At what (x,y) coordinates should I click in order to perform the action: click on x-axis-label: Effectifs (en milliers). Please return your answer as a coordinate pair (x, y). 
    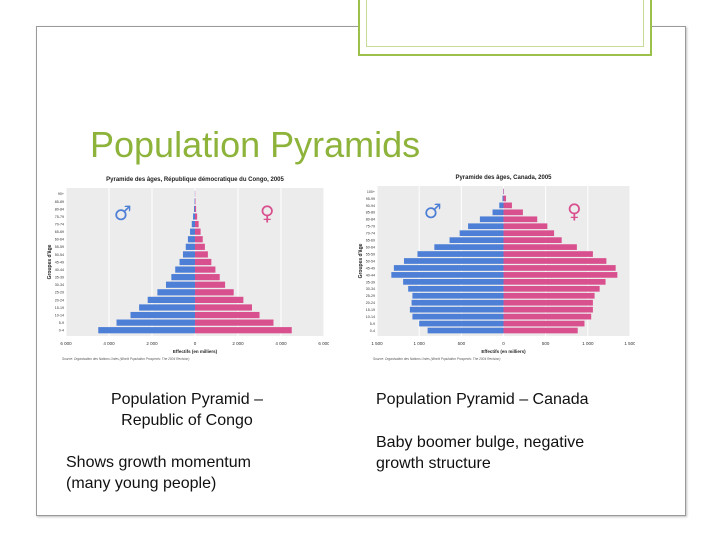
    Looking at the image, I should click on (195, 351).